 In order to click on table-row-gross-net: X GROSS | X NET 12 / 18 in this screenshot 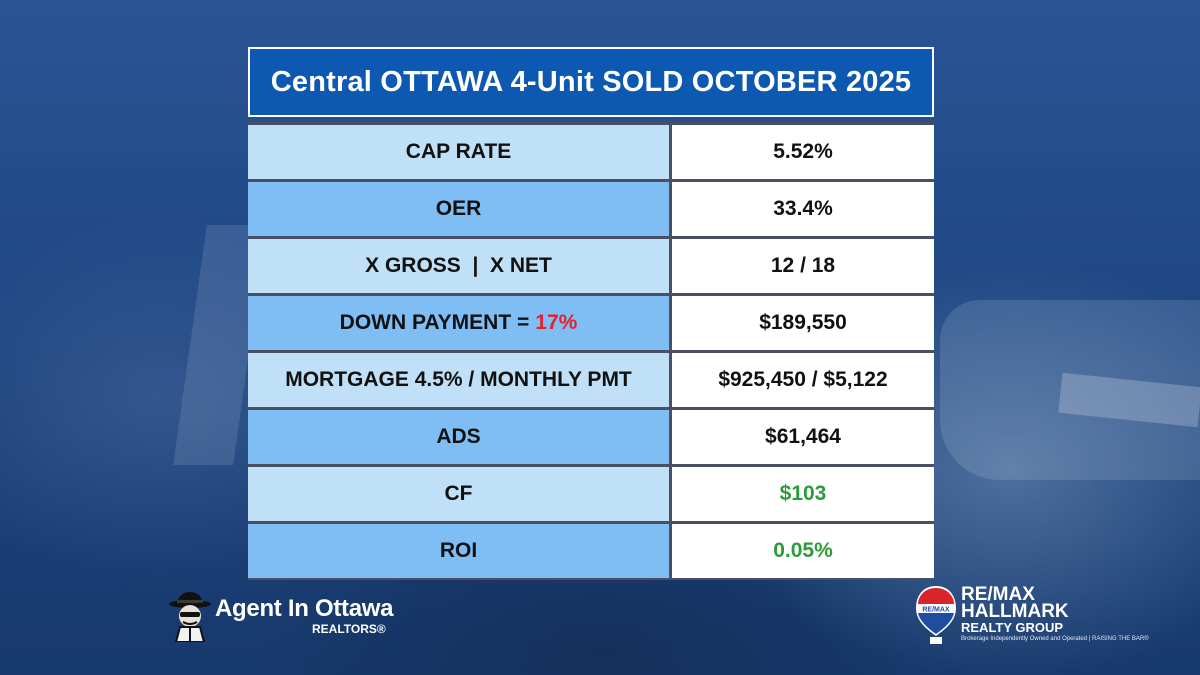, I will do `click(591, 266)`.